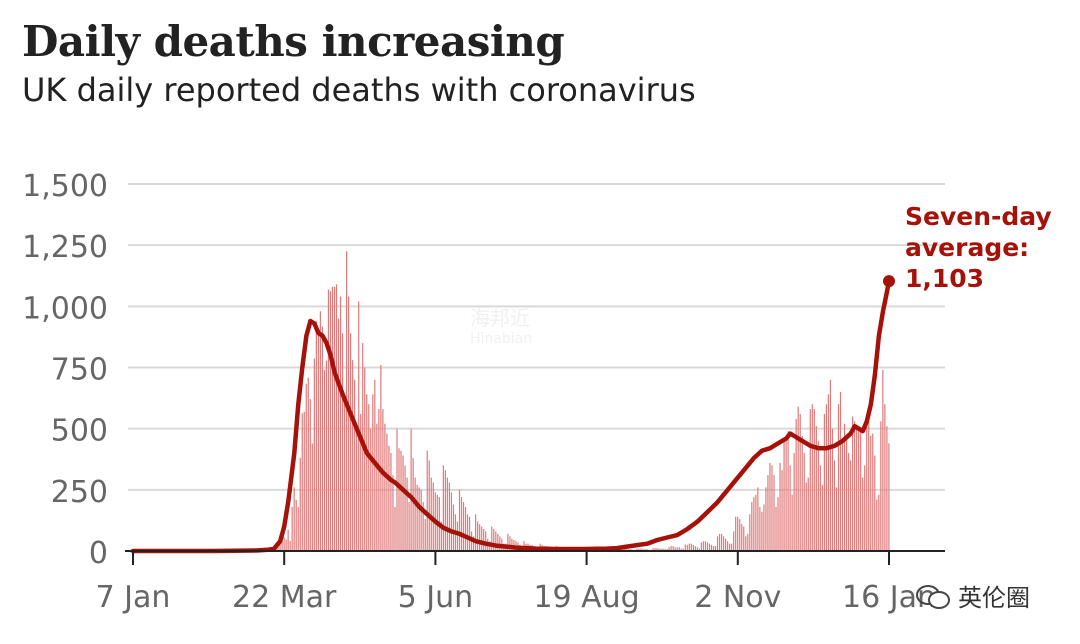 The width and height of the screenshot is (1080, 644). Describe the element at coordinates (500, 318) in the screenshot. I see `faint-watermark-text: 海邦近` at that location.